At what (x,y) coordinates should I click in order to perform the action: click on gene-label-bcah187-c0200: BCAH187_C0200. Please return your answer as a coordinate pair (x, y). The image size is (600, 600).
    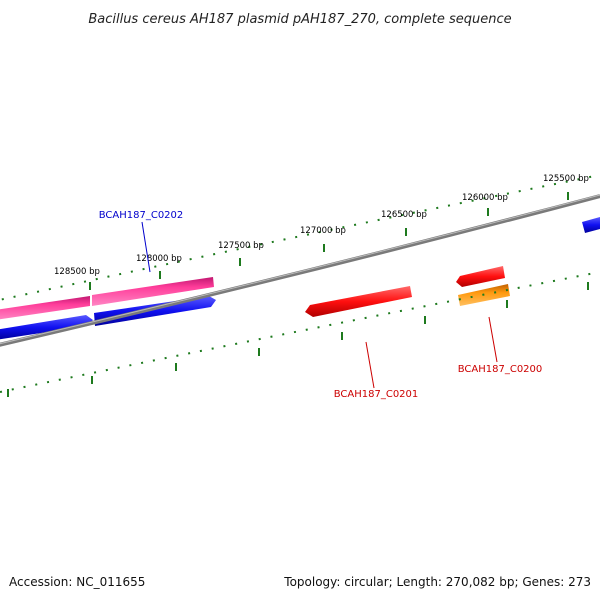
    Looking at the image, I should click on (500, 369).